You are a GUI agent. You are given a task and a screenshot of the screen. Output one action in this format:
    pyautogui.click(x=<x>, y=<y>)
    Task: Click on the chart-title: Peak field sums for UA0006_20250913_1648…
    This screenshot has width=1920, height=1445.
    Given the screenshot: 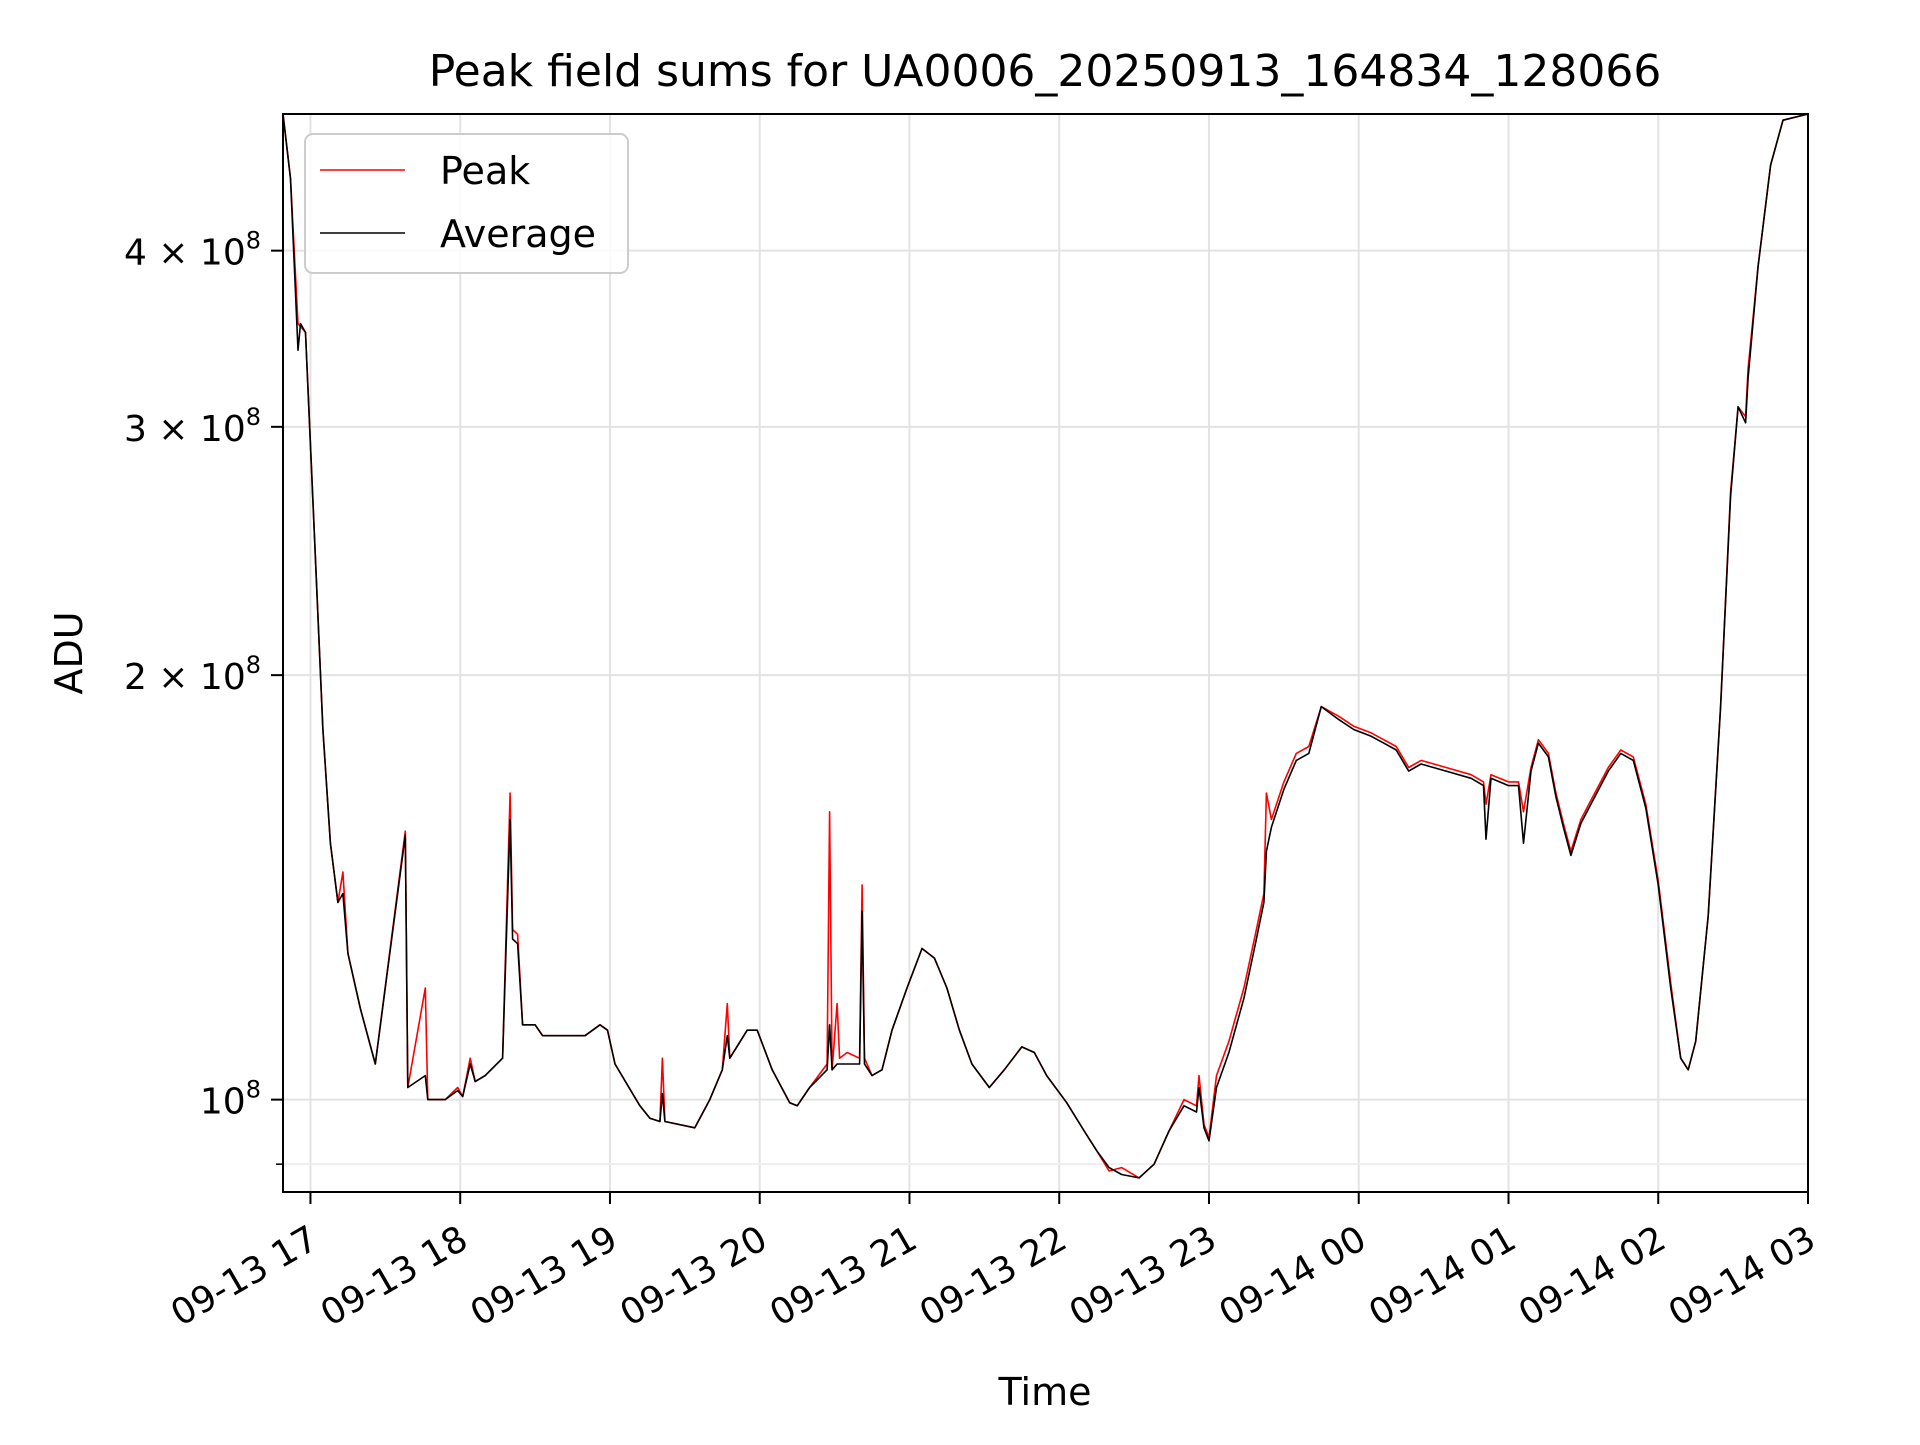 What is the action you would take?
    pyautogui.click(x=1045, y=71)
    